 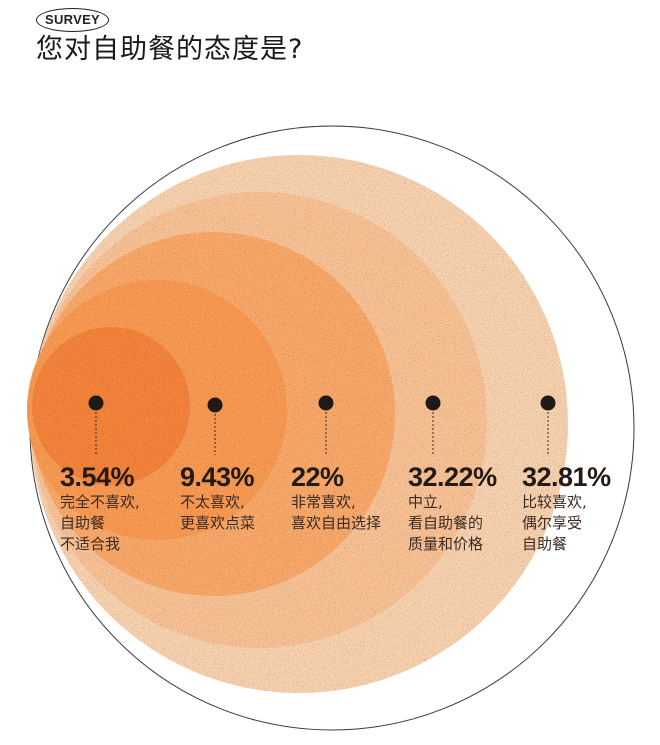 I want to click on percent-value: 32.22%, so click(x=452, y=477).